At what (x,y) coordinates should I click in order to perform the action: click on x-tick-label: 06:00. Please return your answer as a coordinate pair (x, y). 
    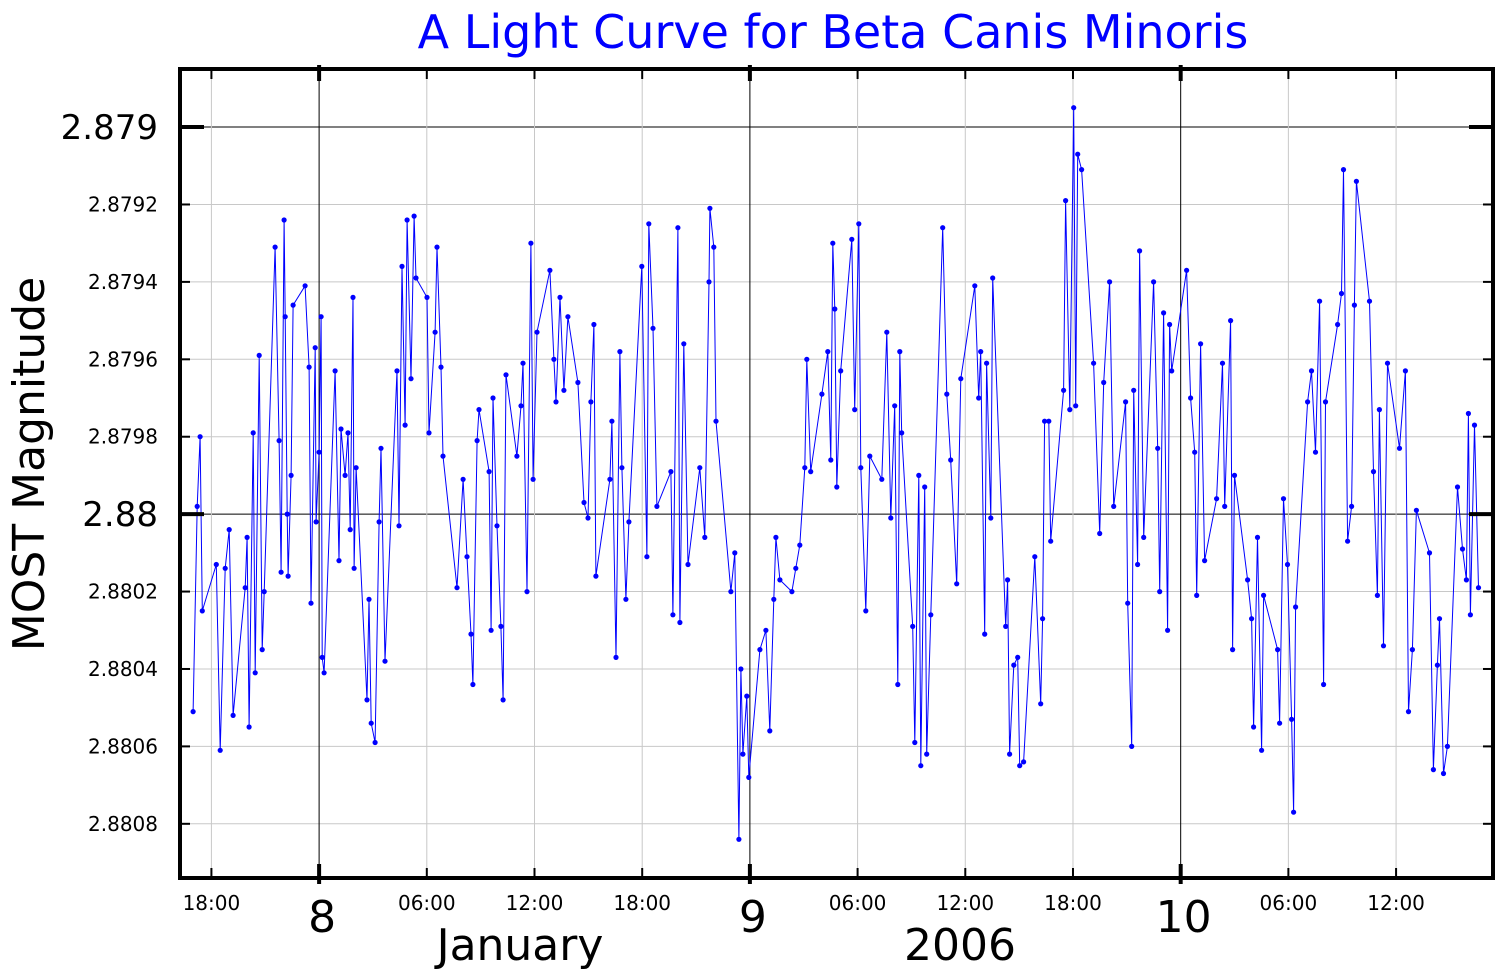
    Looking at the image, I should click on (427, 903).